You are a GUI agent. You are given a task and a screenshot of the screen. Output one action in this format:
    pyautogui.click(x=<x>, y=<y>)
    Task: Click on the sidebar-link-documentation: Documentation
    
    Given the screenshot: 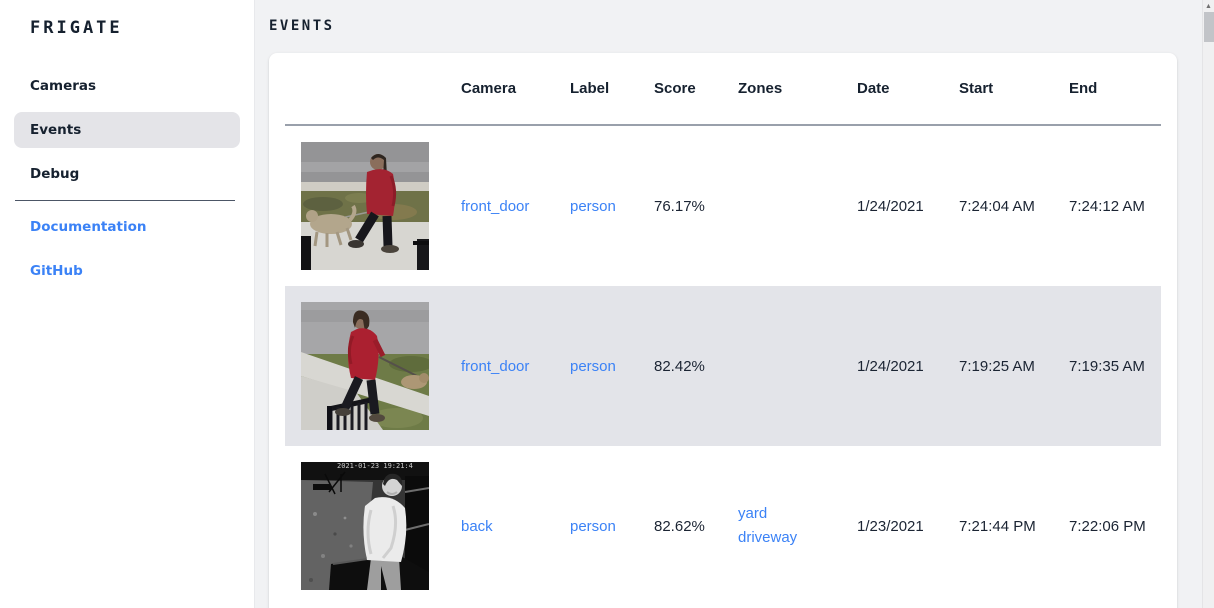 What is the action you would take?
    pyautogui.click(x=127, y=227)
    